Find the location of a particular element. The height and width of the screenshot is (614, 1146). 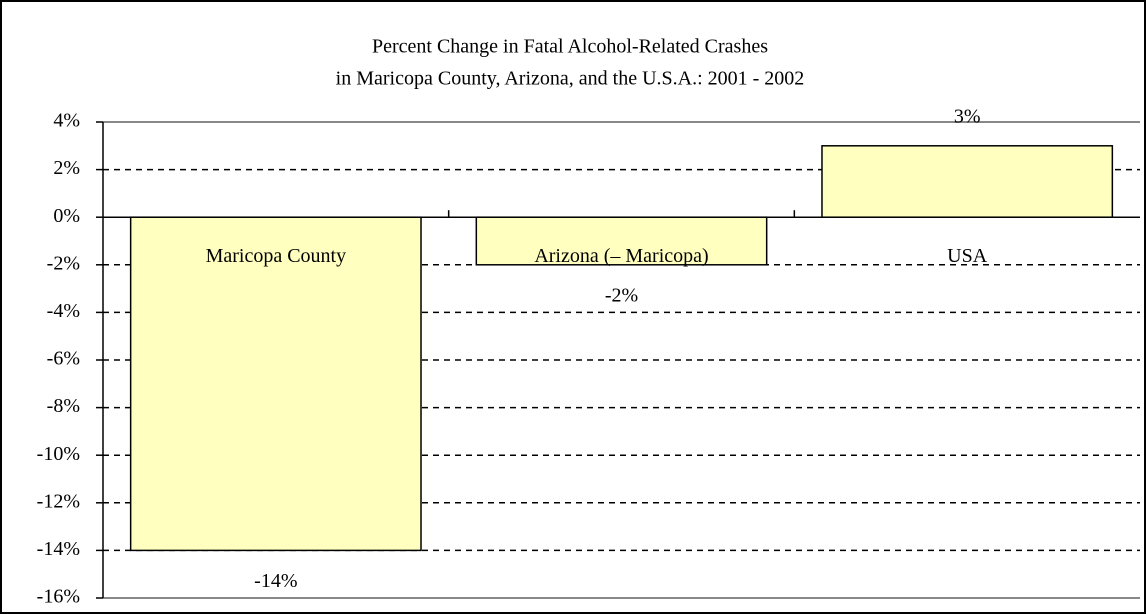

y-tick-label: 4% is located at coordinates (66, 121).